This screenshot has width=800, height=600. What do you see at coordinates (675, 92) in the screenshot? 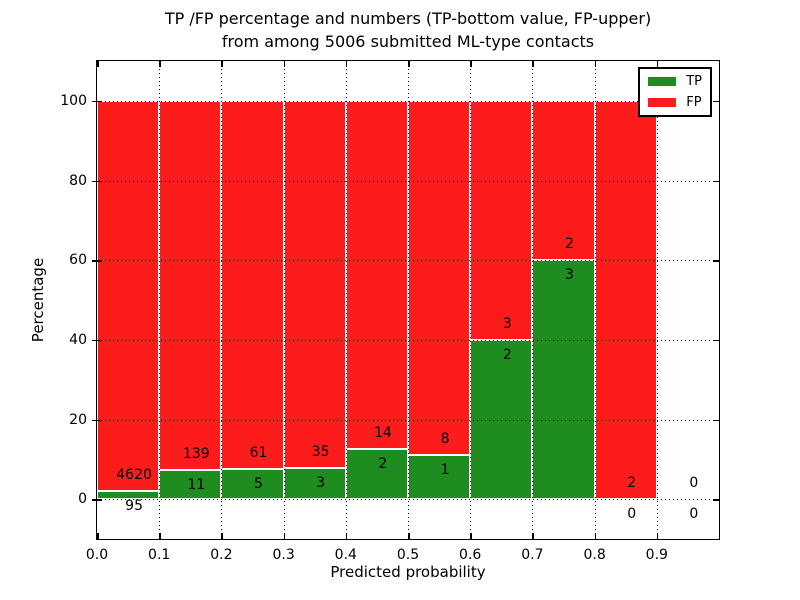
I see `legend: TP FP` at bounding box center [675, 92].